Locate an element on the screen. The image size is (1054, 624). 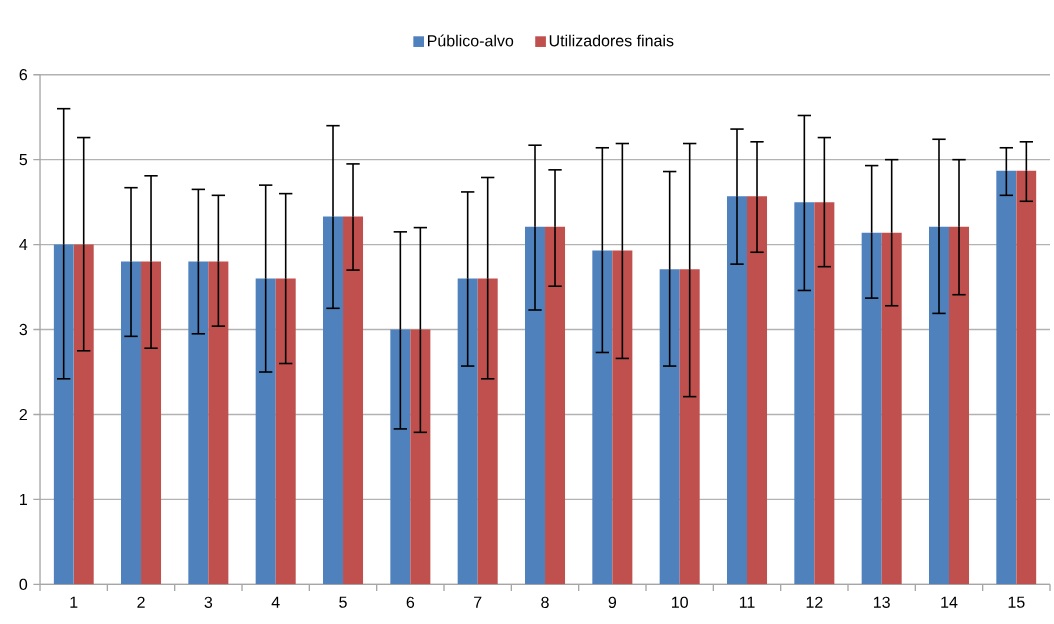
x-tick-label: 11 is located at coordinates (747, 602).